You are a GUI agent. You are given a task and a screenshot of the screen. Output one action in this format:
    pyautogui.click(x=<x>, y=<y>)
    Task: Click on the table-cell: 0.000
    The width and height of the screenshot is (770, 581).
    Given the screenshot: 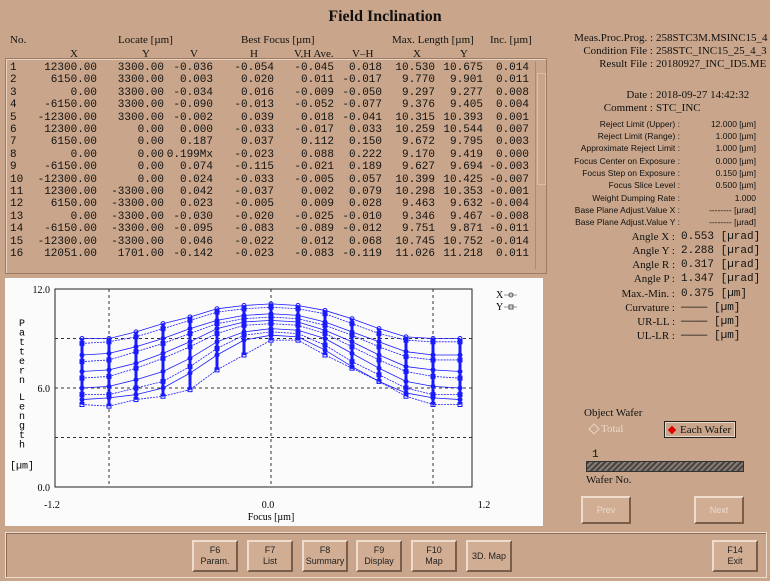 What is the action you would take?
    pyautogui.click(x=512, y=154)
    